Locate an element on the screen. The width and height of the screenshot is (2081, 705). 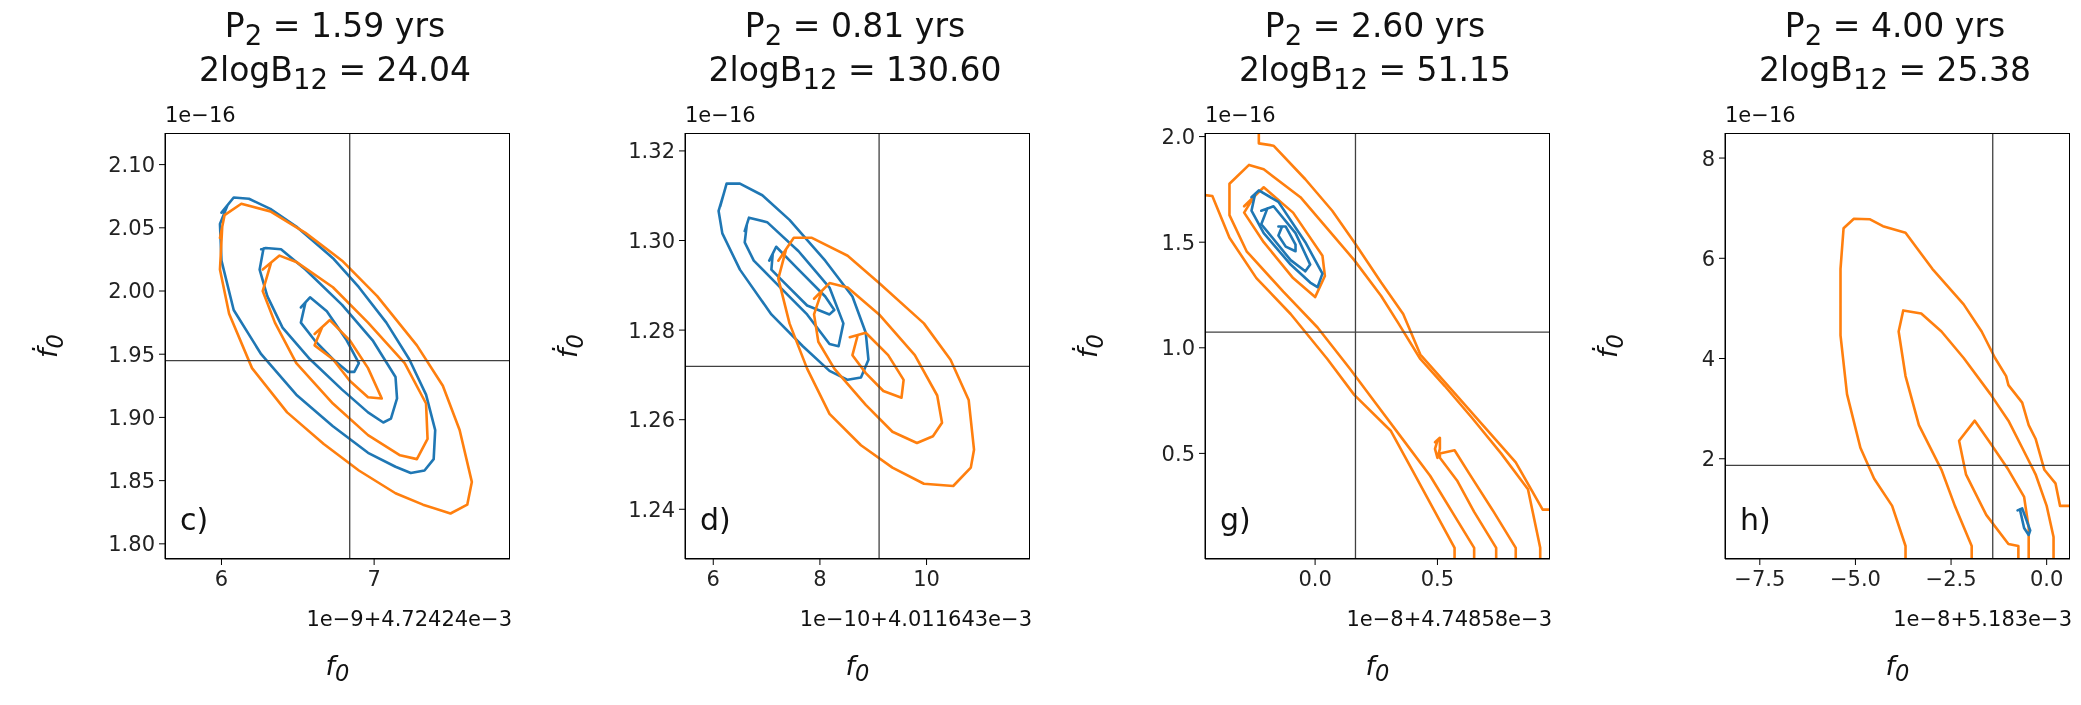
y-tick-label: 1.95 is located at coordinates (131, 354).